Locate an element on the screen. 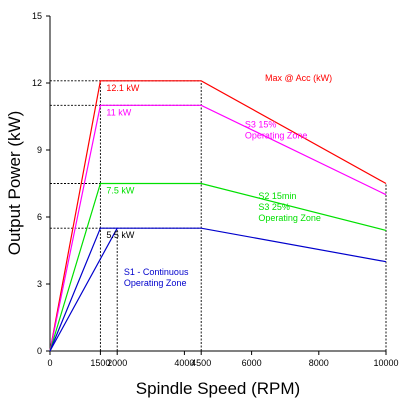 This screenshot has width=401, height=403. x-tick-label-3: 4000 is located at coordinates (184, 363).